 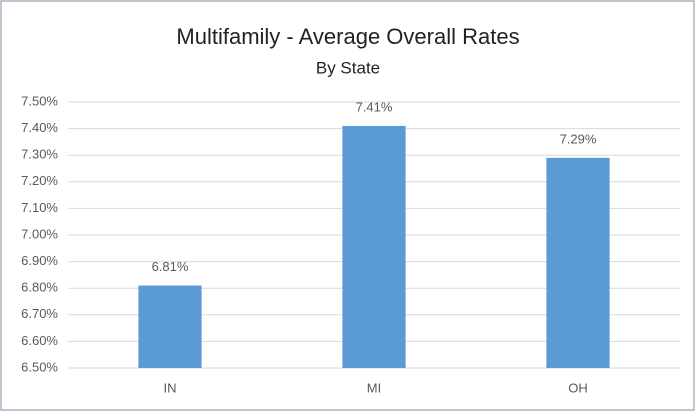 What do you see at coordinates (578, 138) in the screenshot?
I see `data-label: 7.29%` at bounding box center [578, 138].